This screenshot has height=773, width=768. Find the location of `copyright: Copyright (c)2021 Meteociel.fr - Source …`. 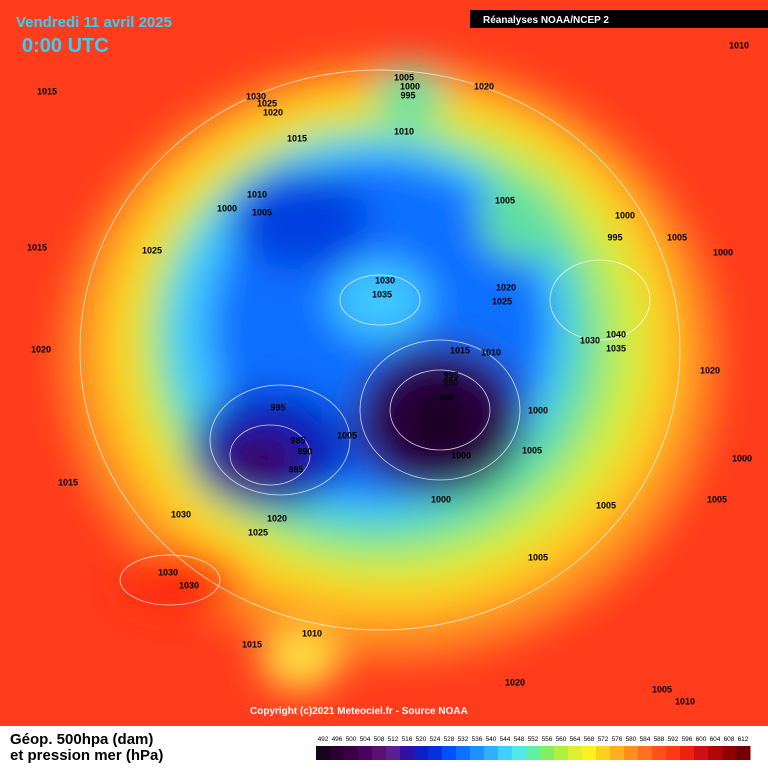

copyright: Copyright (c)2021 Meteociel.fr - Source … is located at coordinates (359, 711).